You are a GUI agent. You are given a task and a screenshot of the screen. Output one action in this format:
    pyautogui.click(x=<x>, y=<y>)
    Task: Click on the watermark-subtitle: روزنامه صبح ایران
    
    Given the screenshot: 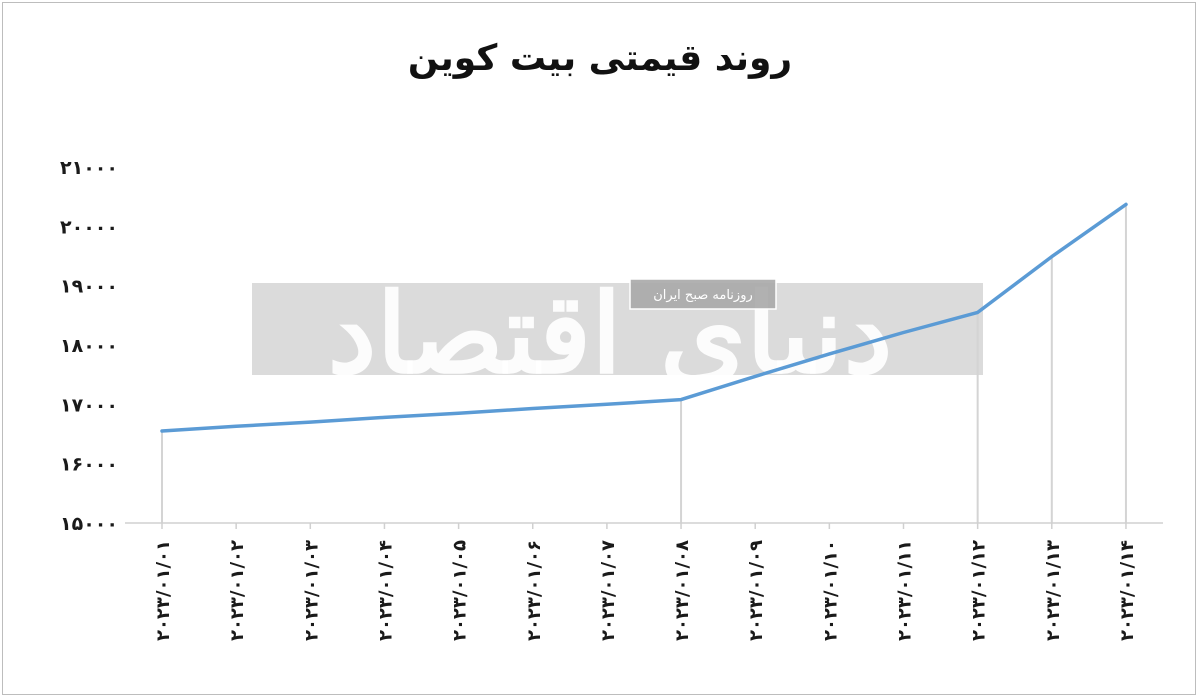 What is the action you would take?
    pyautogui.click(x=703, y=295)
    